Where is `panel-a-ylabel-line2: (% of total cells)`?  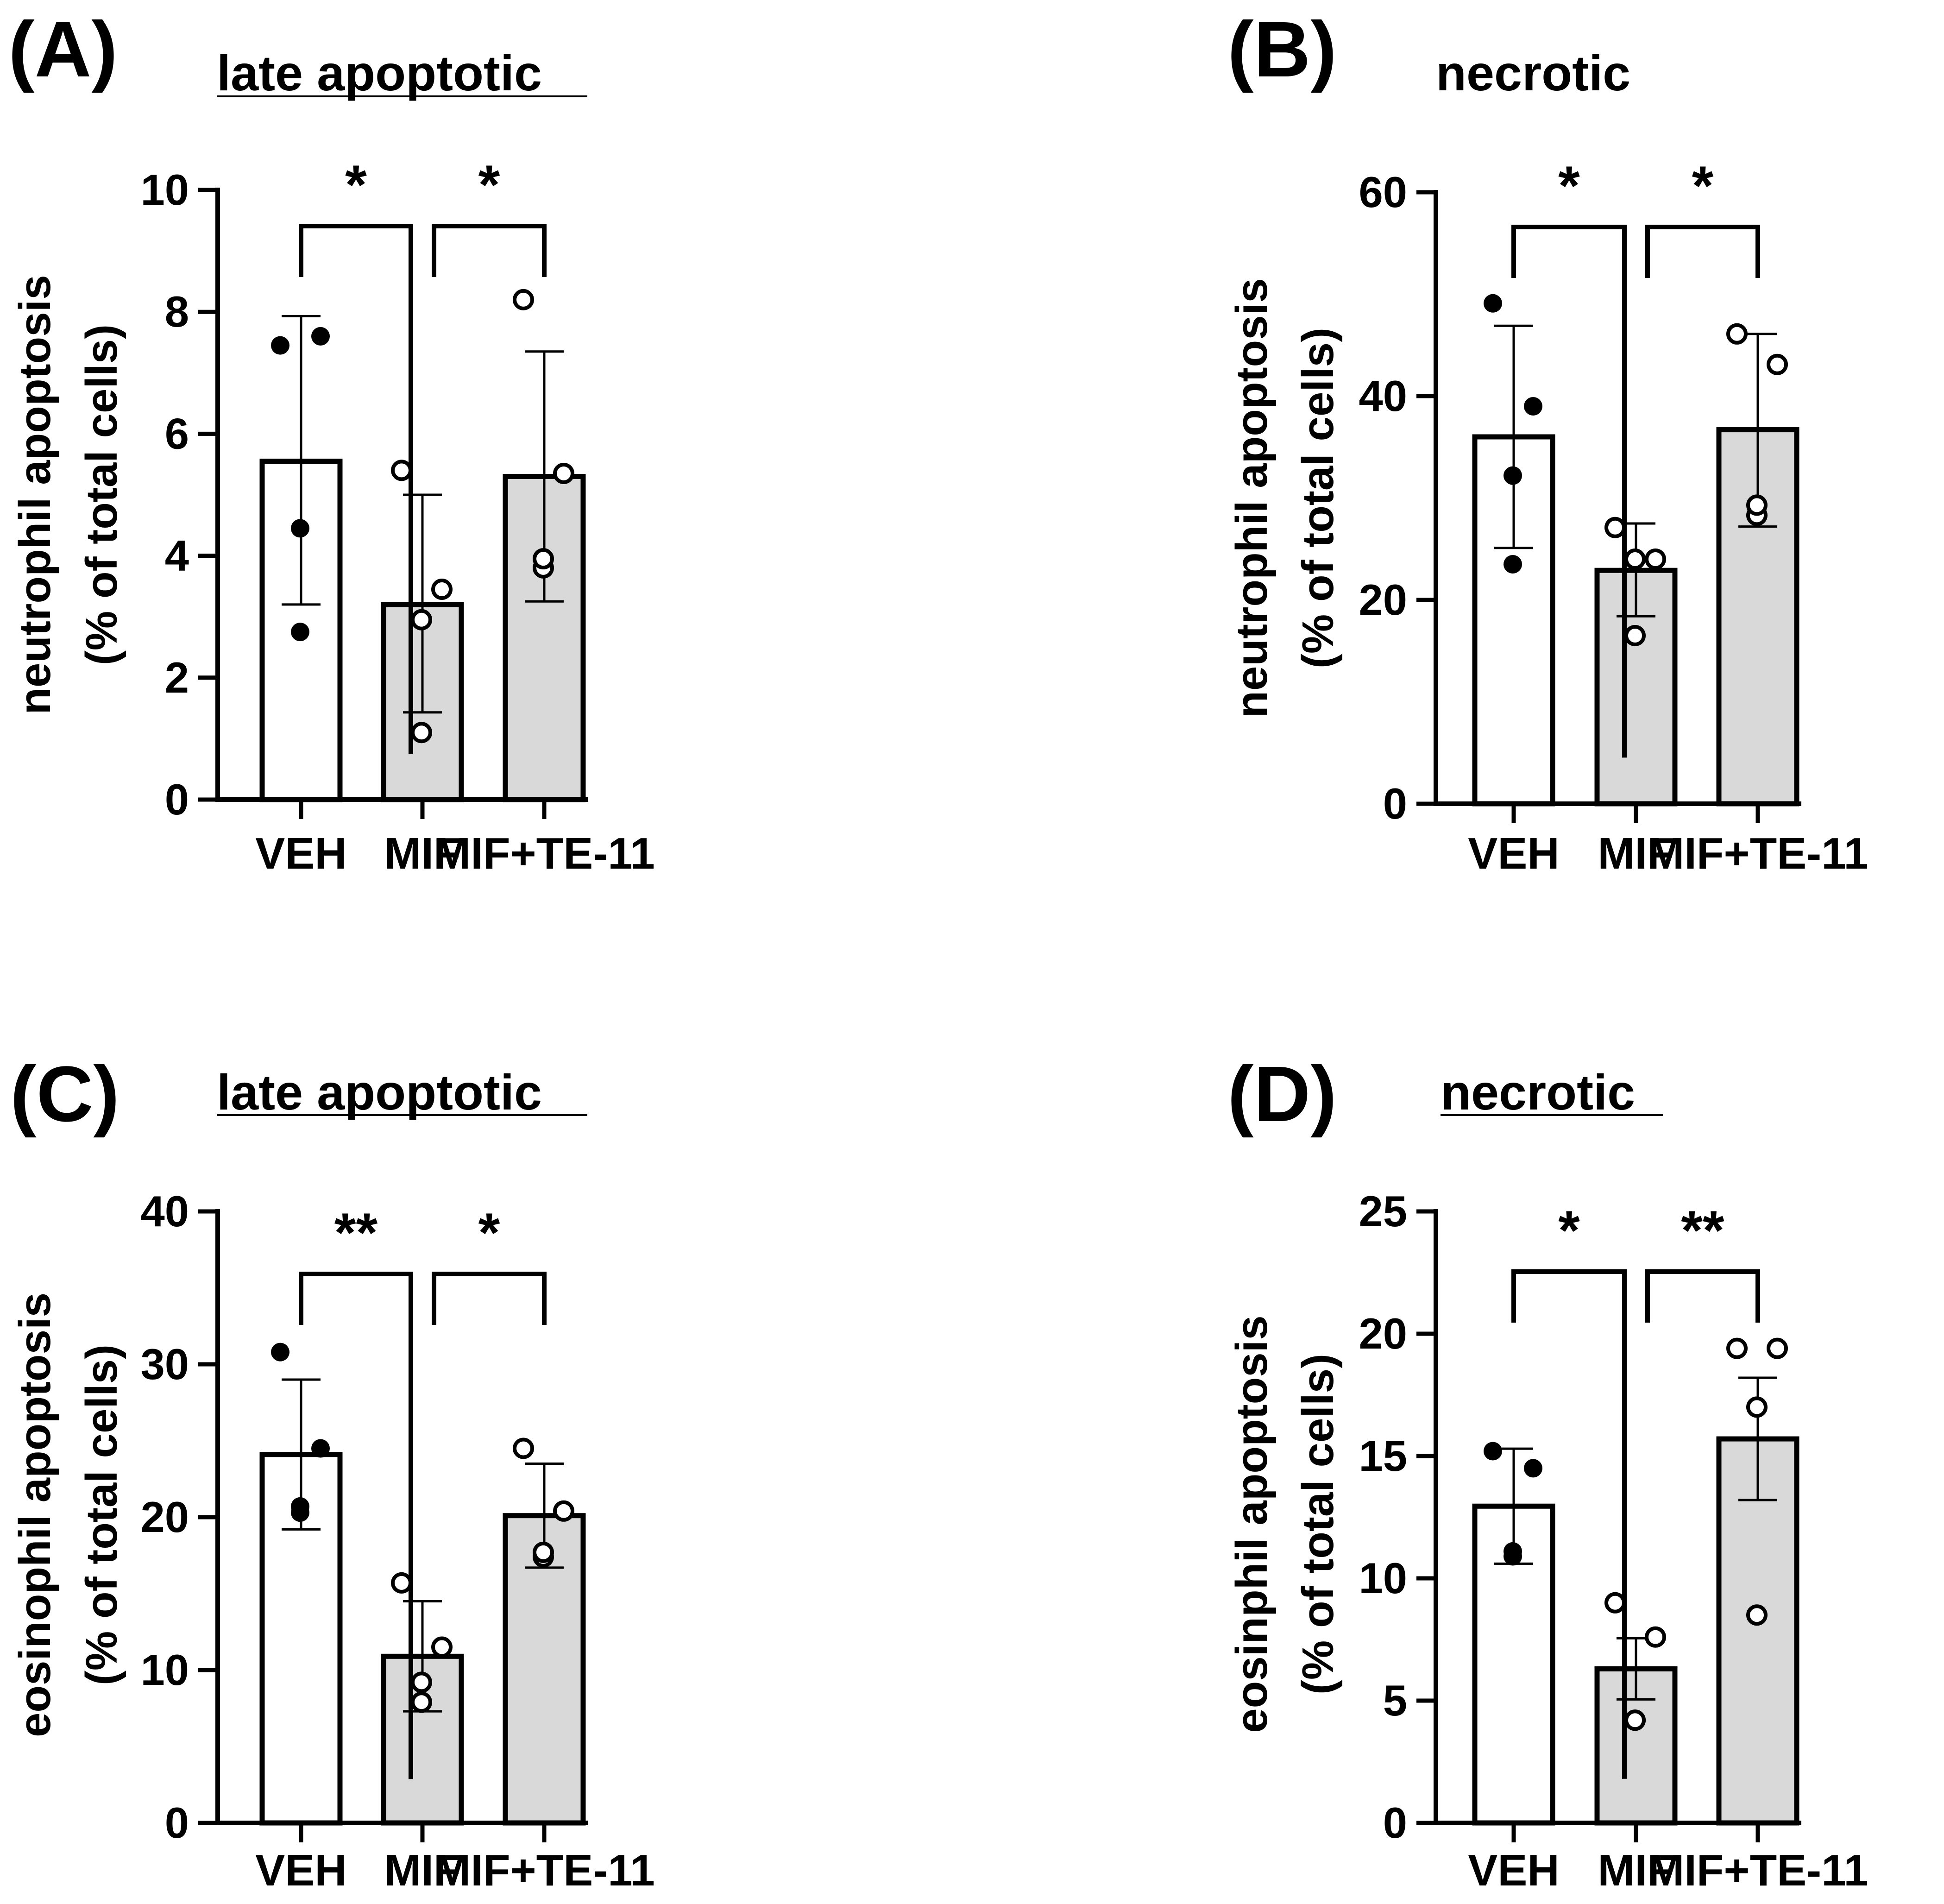
panel-a-ylabel-line2: (% of total cells) is located at coordinates (101, 494).